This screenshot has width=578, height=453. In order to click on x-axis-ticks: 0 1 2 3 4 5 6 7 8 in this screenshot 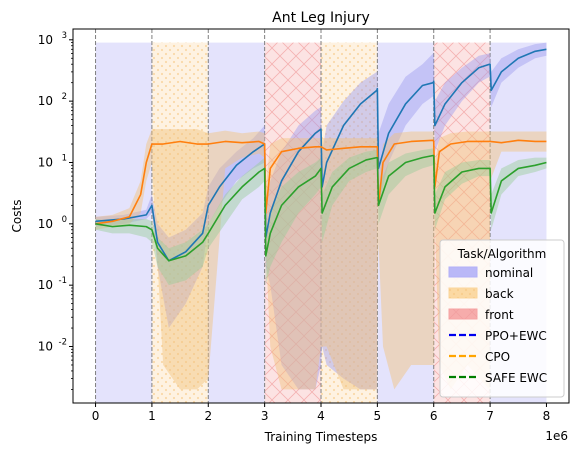, I will do `click(321, 413)`.